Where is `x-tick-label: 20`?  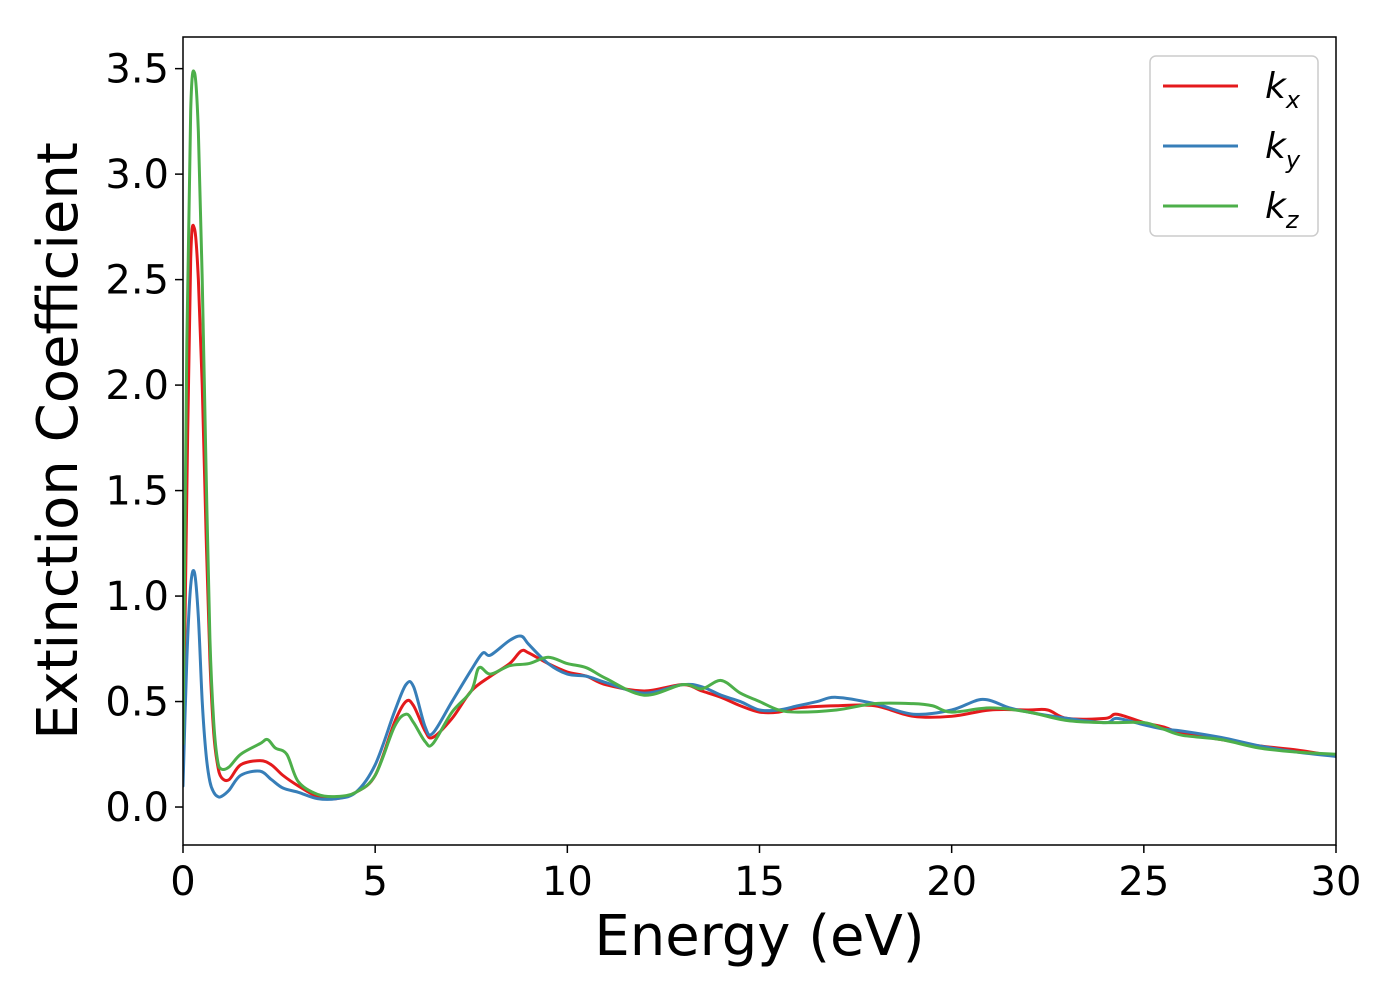
x-tick-label: 20 is located at coordinates (951, 882).